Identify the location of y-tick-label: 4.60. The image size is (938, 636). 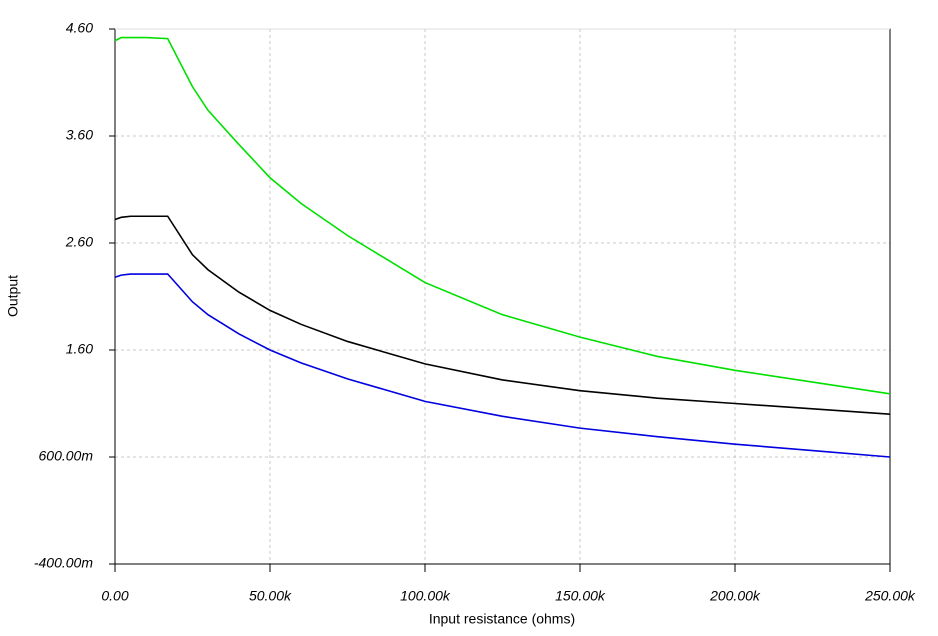
(79, 28).